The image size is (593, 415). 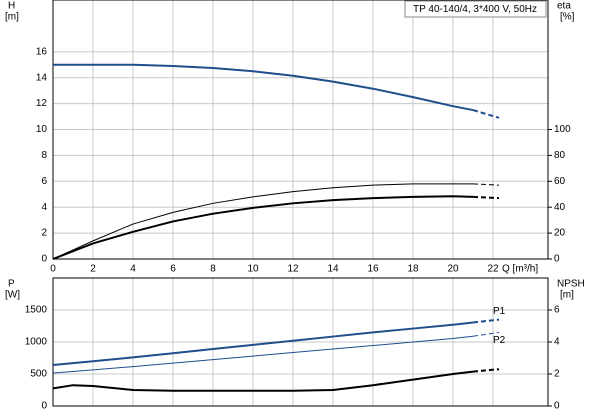 I want to click on y2-tick-label: 2, so click(x=557, y=374).